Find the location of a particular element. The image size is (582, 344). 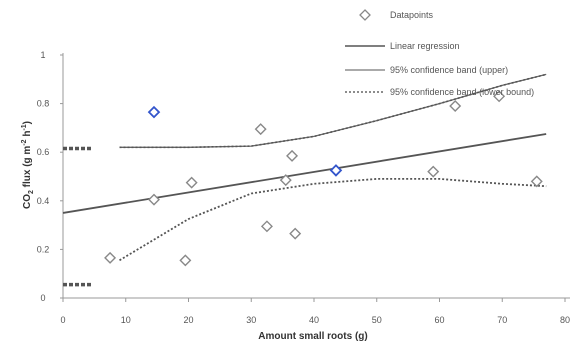

legend-label-ci-lower: 95% confidence band (lower bound) is located at coordinates (462, 92).